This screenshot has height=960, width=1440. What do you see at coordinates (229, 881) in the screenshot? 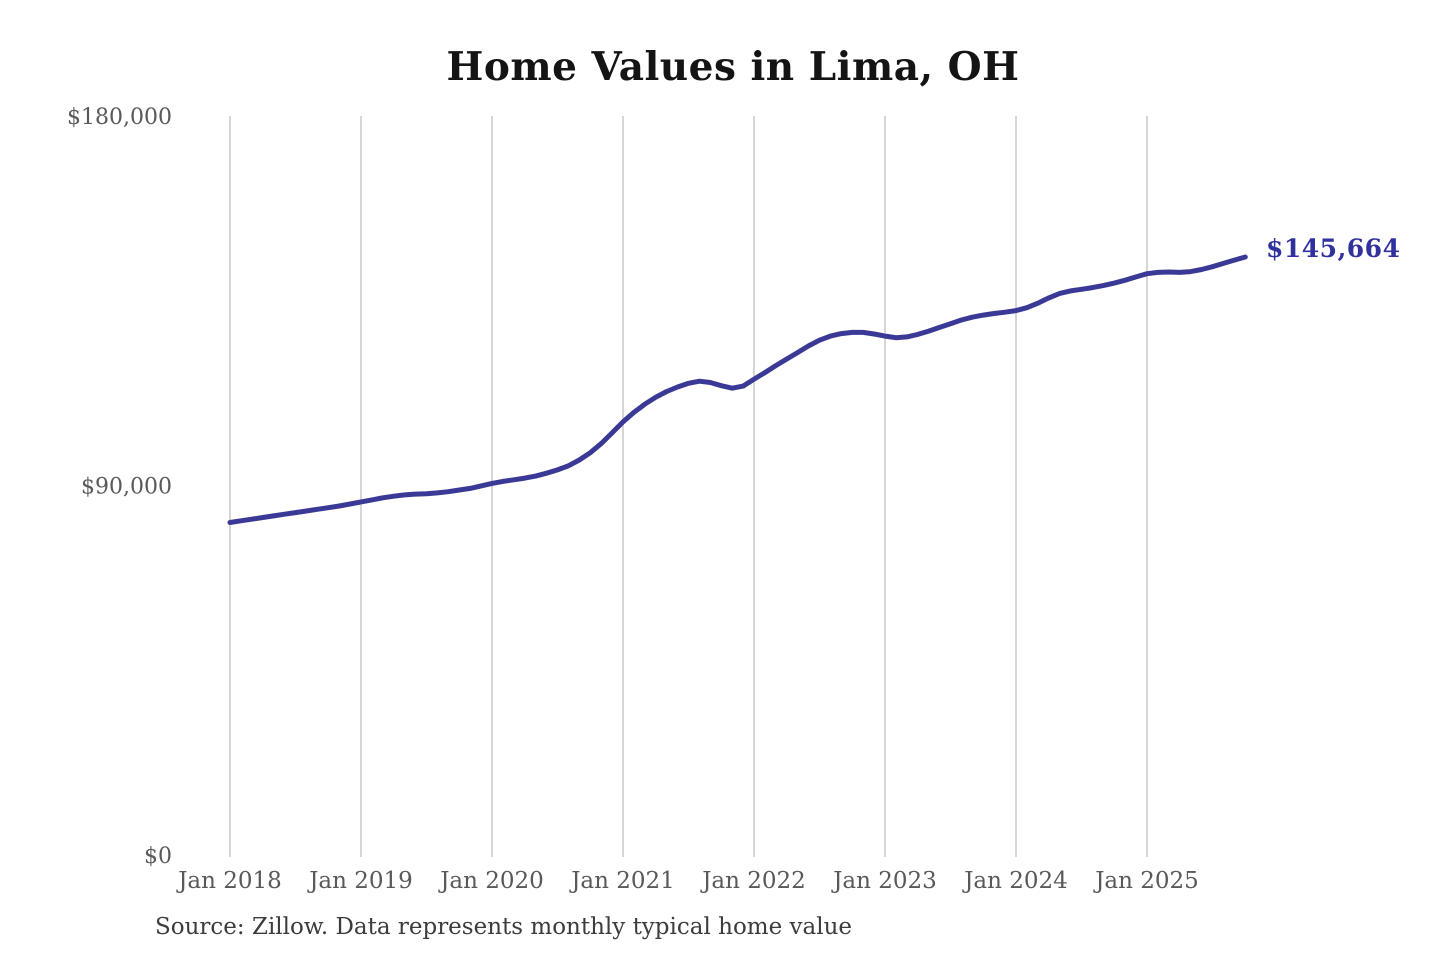
I see `x-tick-label: Jan 2018` at bounding box center [229, 881].